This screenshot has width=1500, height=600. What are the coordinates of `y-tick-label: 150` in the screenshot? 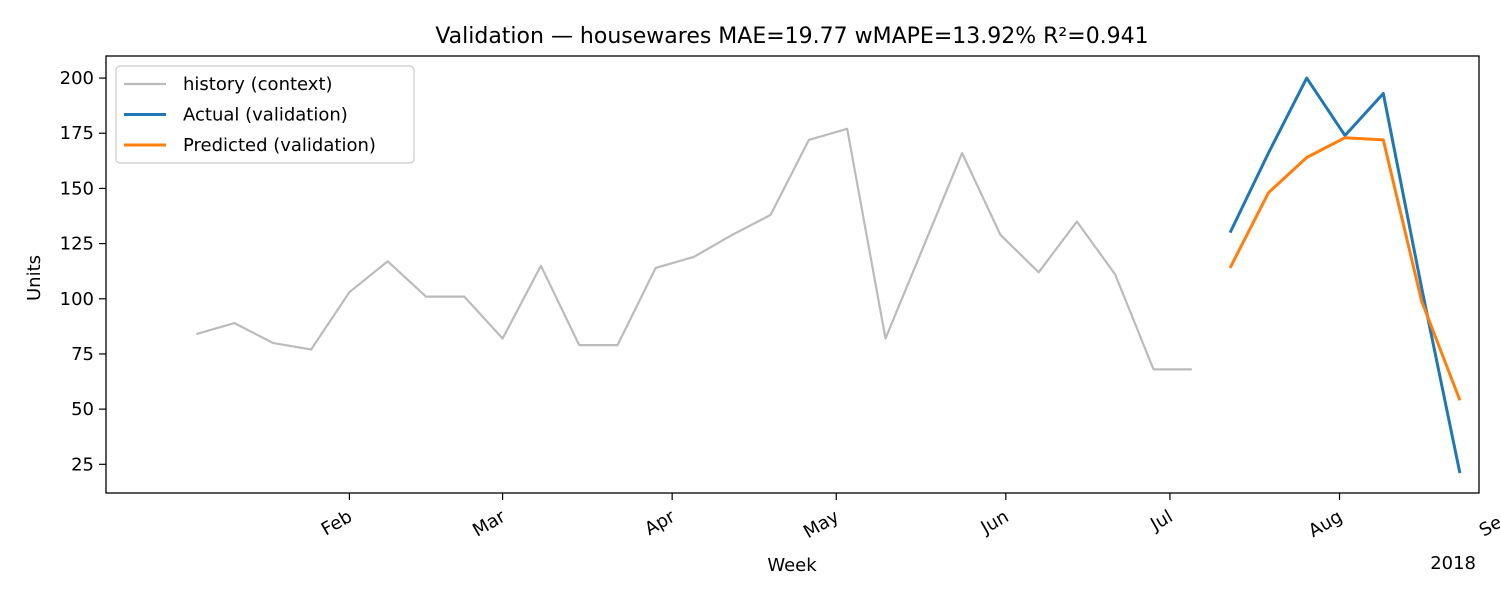 It's located at (77, 188).